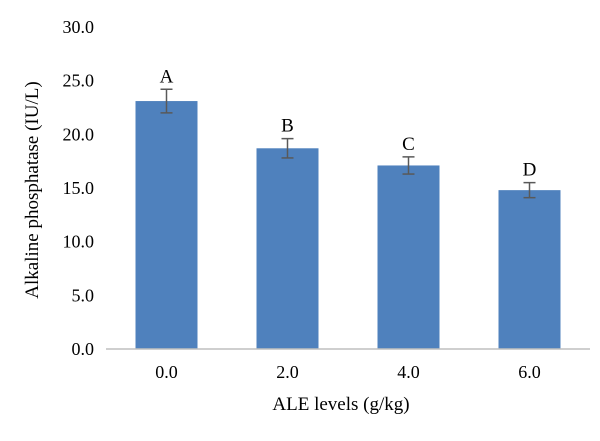 This screenshot has width=600, height=441. I want to click on y-tick-label: 10.0, so click(79, 242).